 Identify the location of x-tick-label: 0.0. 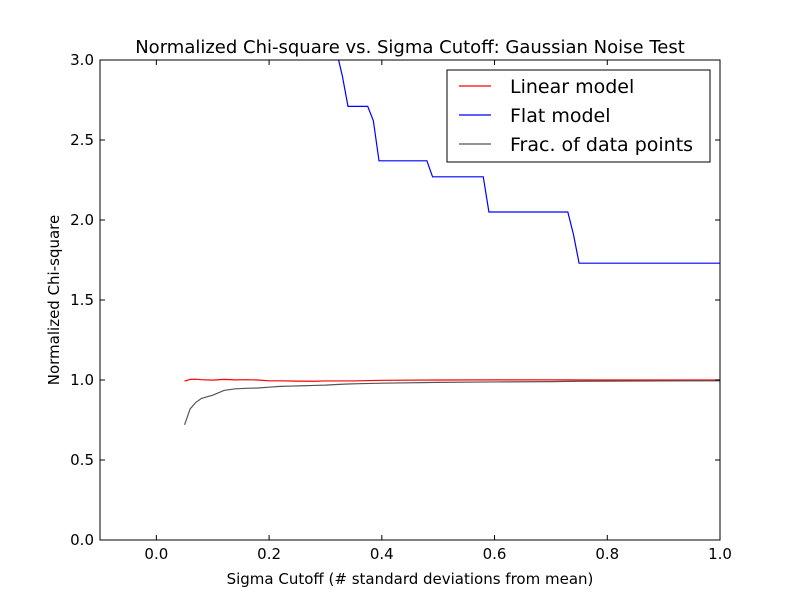
(156, 554).